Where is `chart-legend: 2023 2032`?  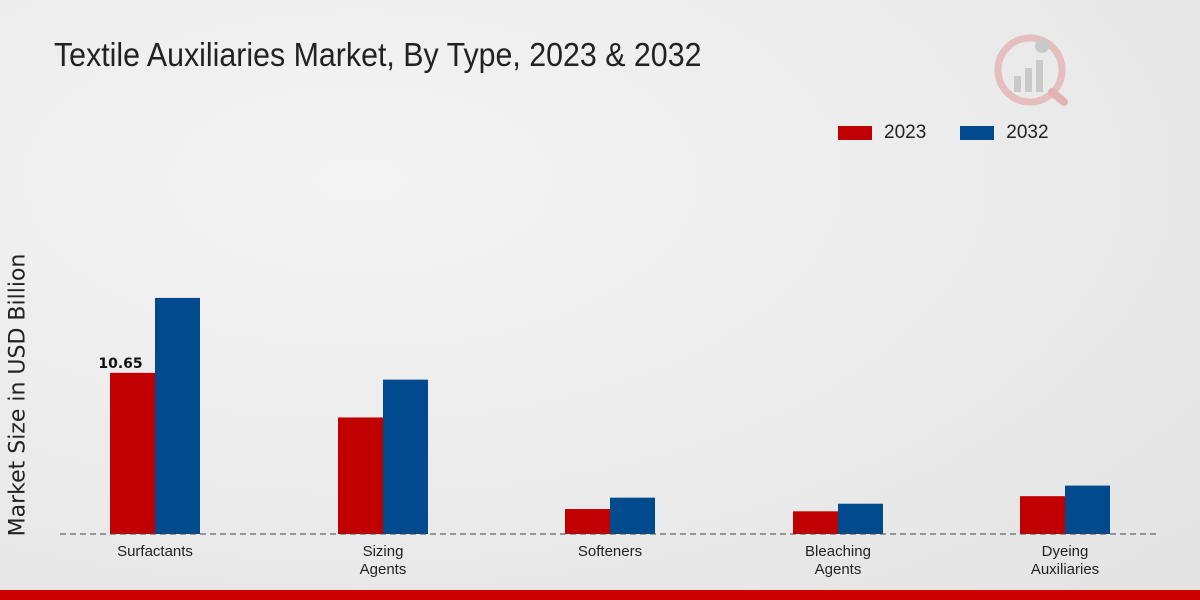
chart-legend: 2023 2032 is located at coordinates (960, 133).